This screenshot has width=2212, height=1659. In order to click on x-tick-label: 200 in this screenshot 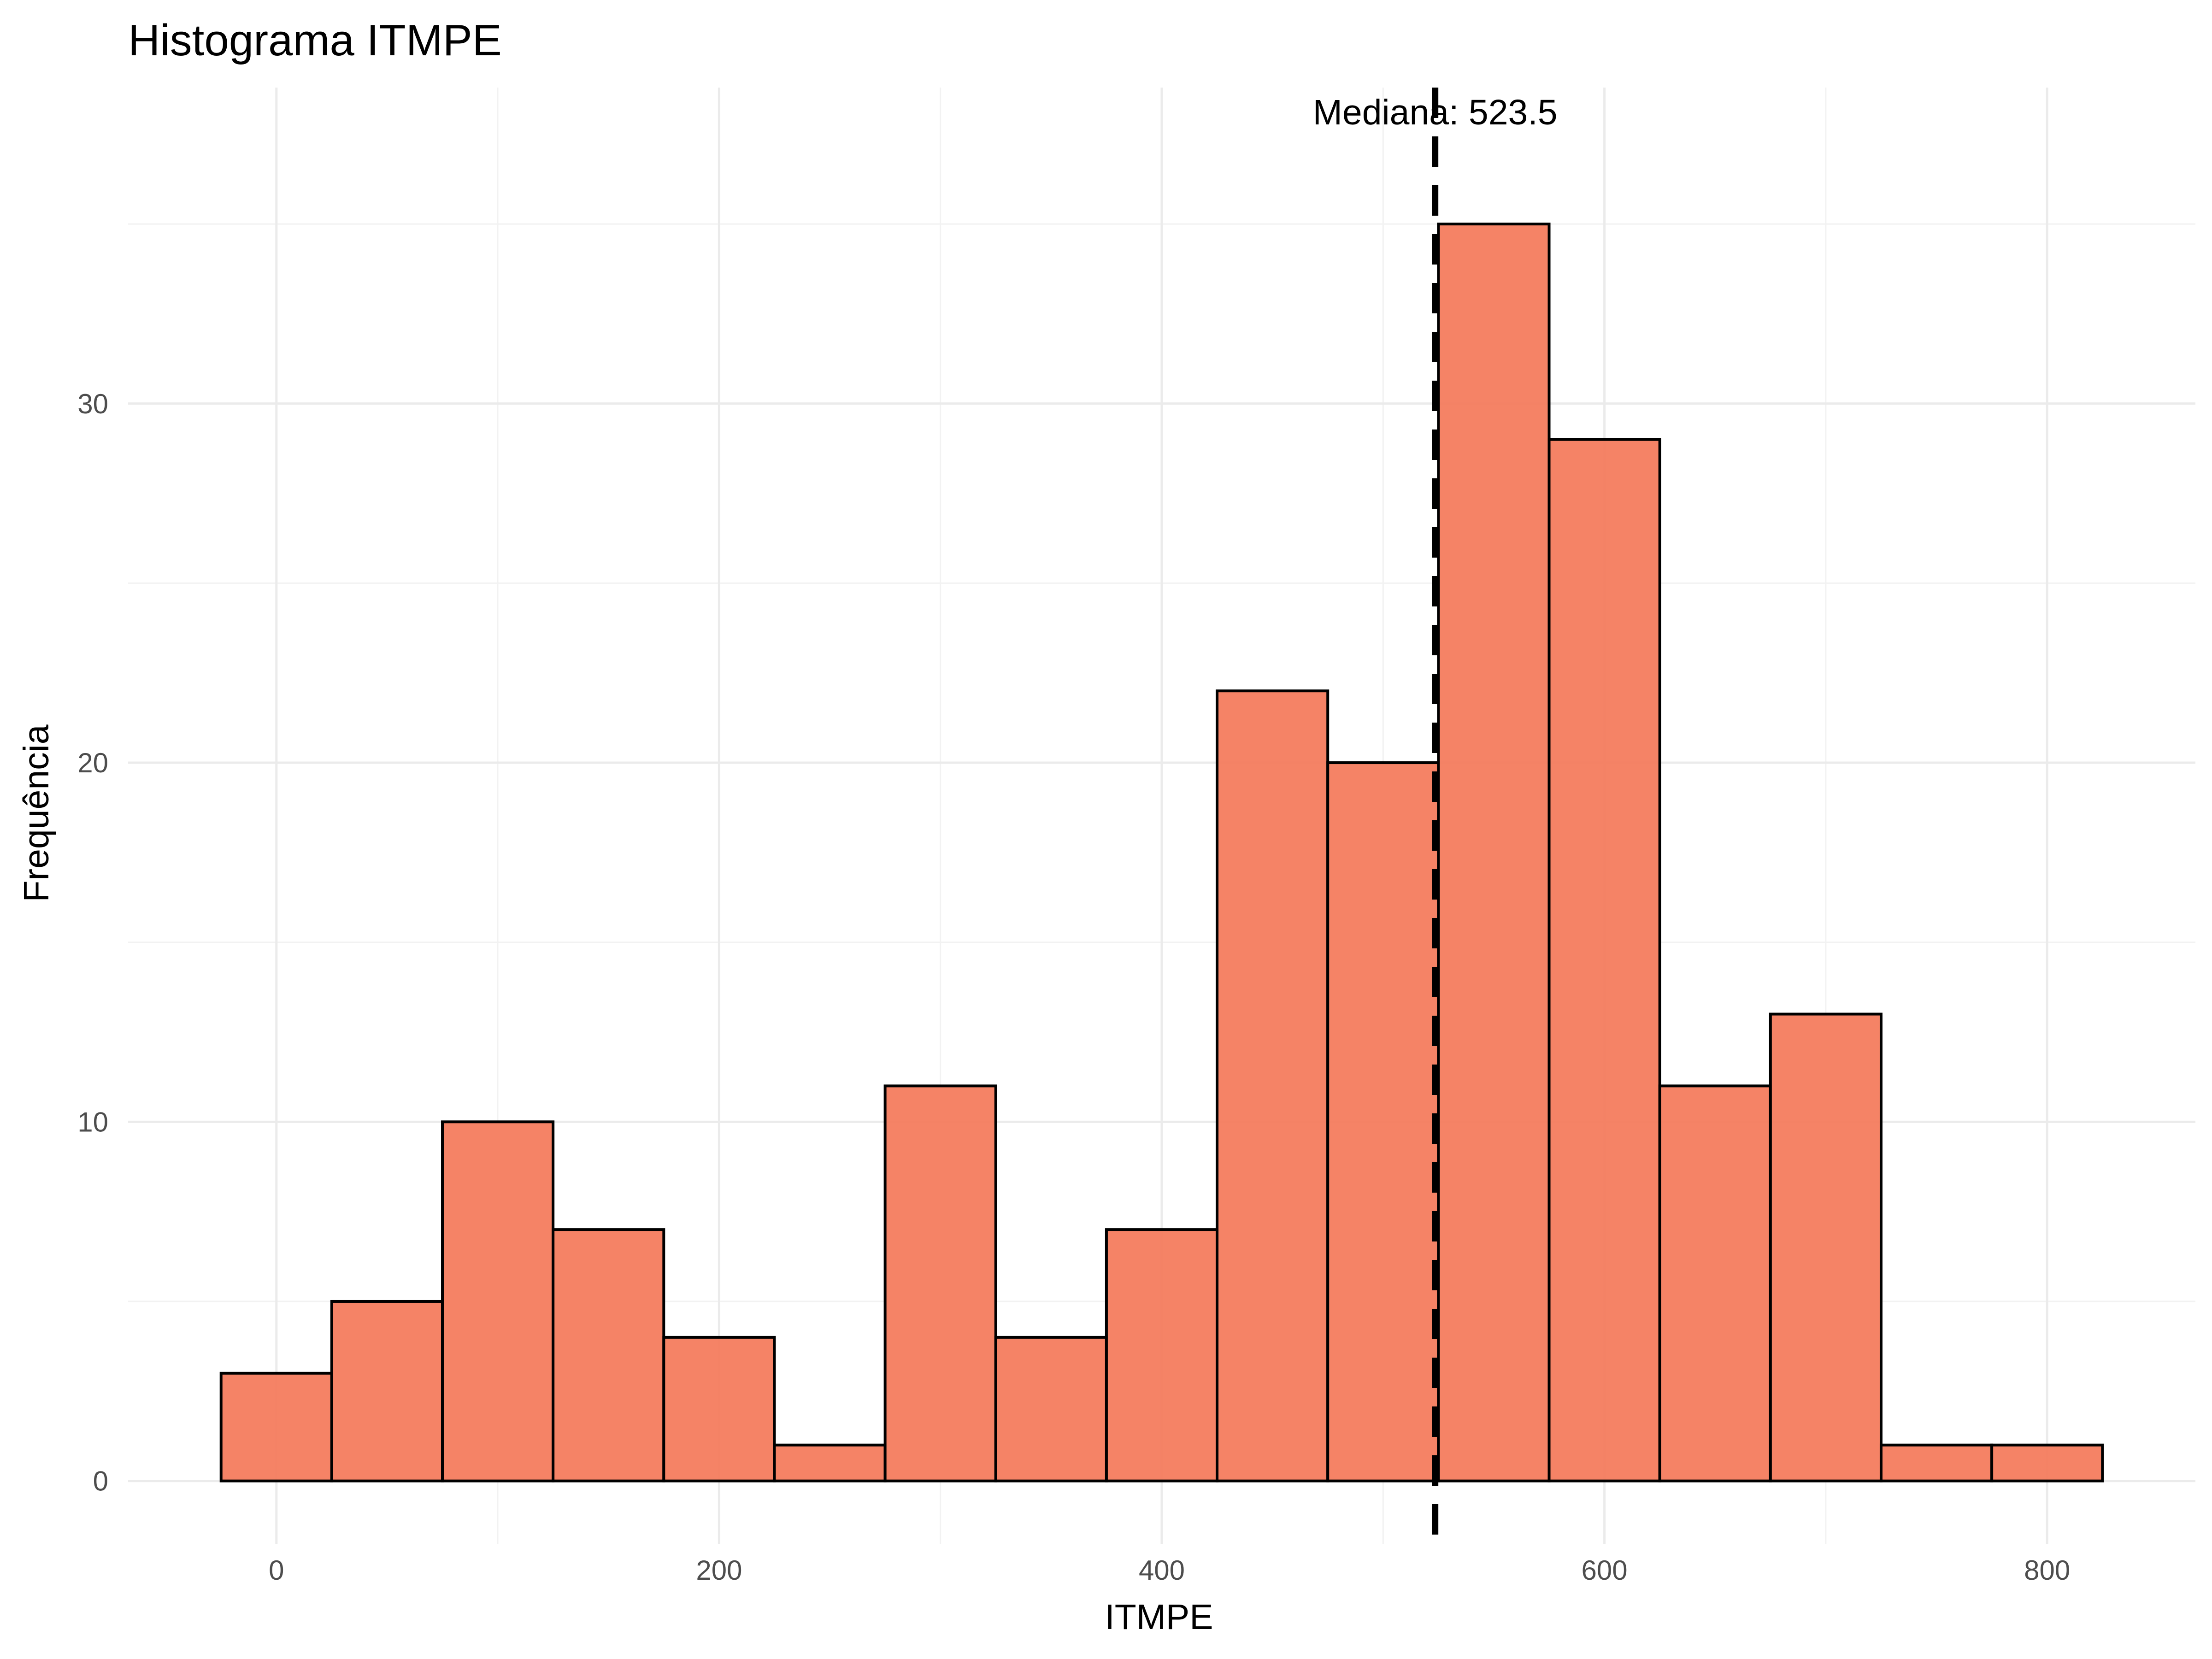, I will do `click(719, 1570)`.